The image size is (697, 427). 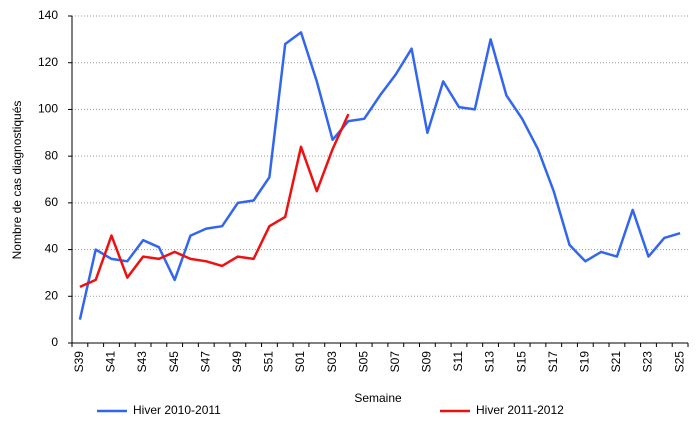 What do you see at coordinates (378, 398) in the screenshot?
I see `x-axis-label: Semaine` at bounding box center [378, 398].